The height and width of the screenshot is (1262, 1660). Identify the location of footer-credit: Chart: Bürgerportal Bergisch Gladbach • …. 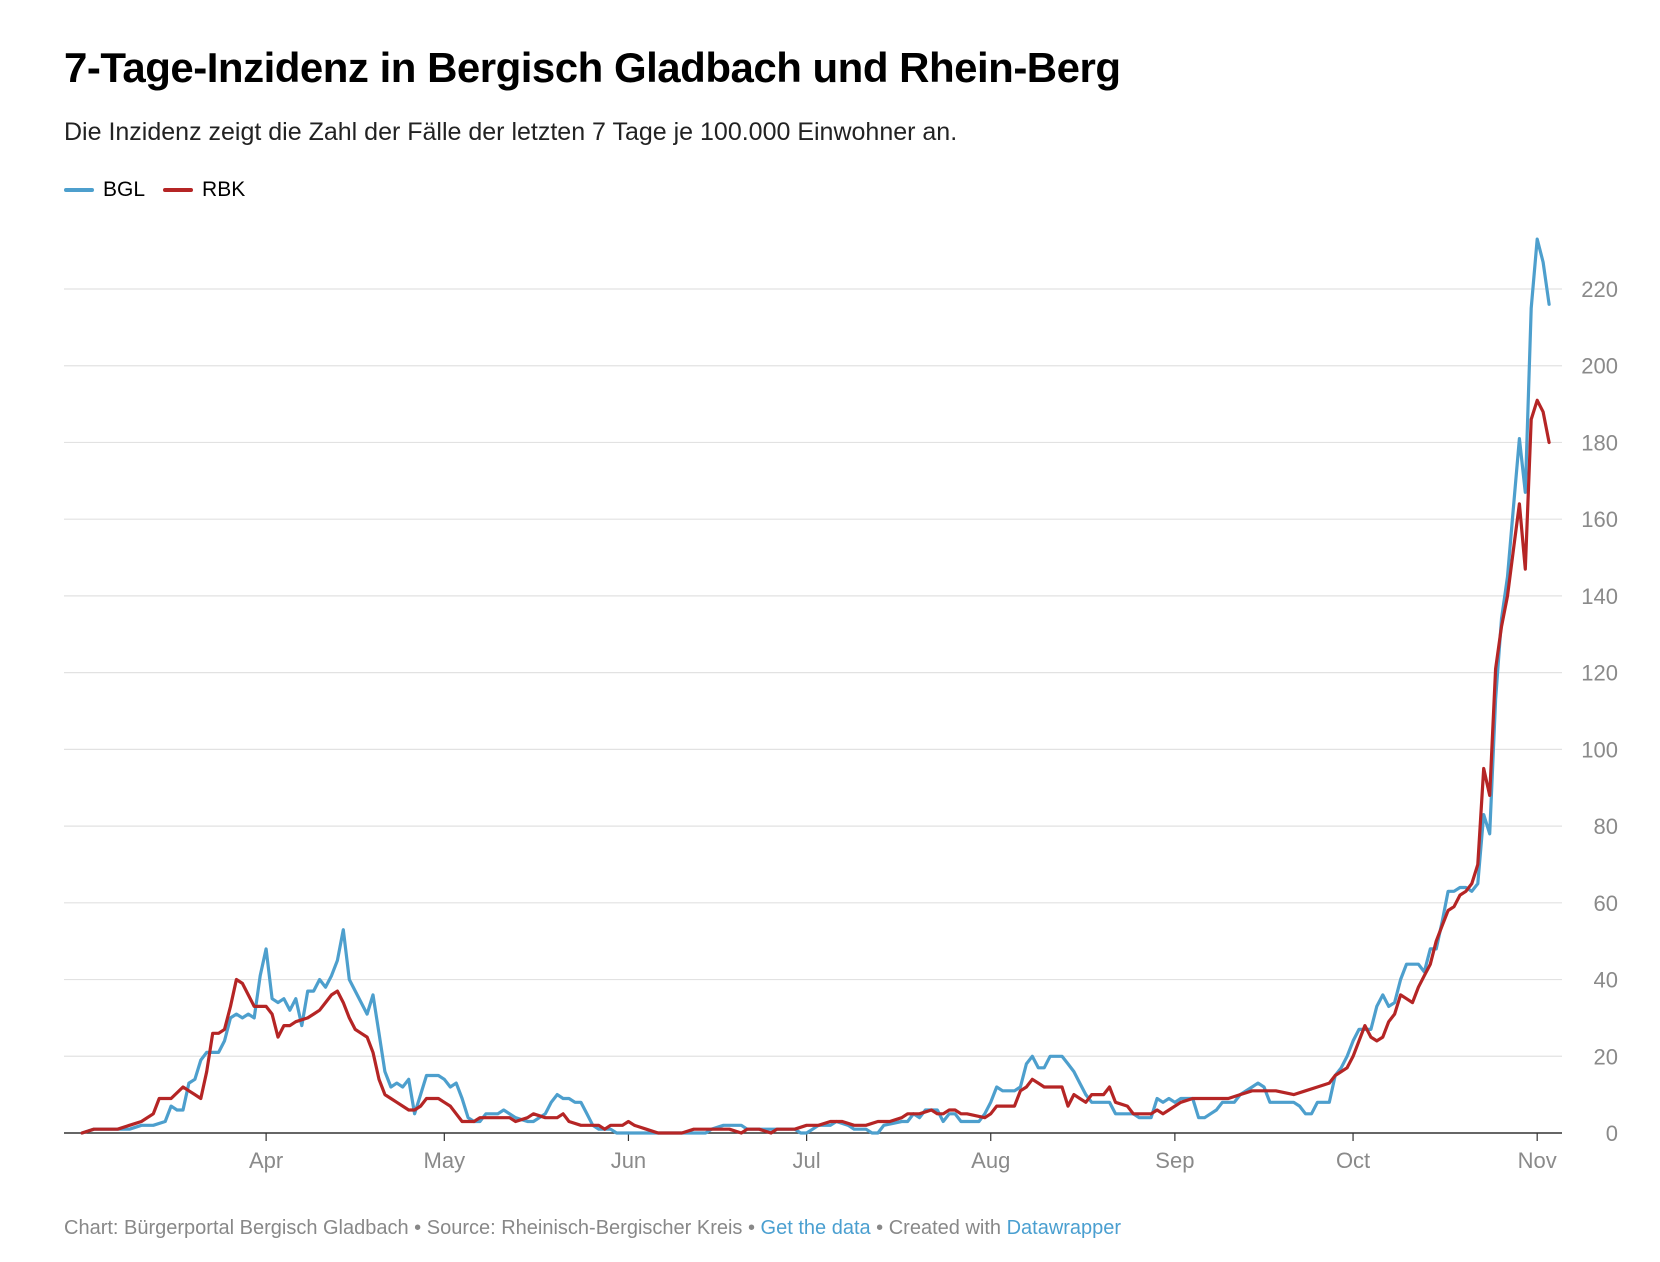
(412, 1228).